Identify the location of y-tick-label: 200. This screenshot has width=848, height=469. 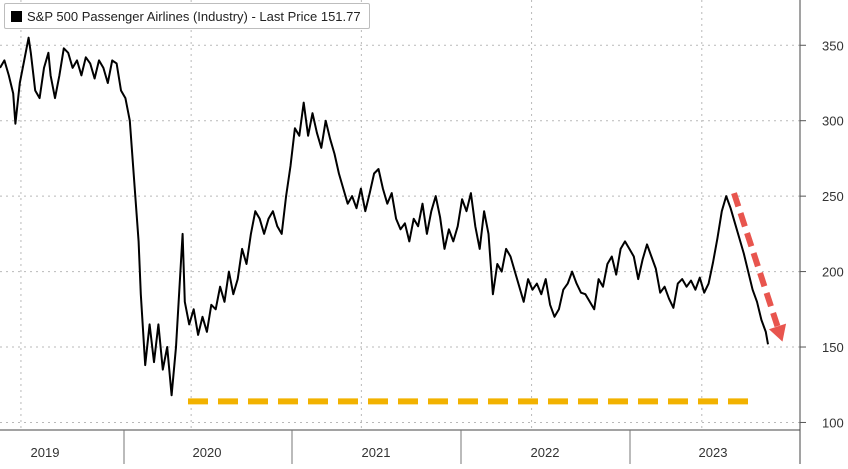
(833, 272).